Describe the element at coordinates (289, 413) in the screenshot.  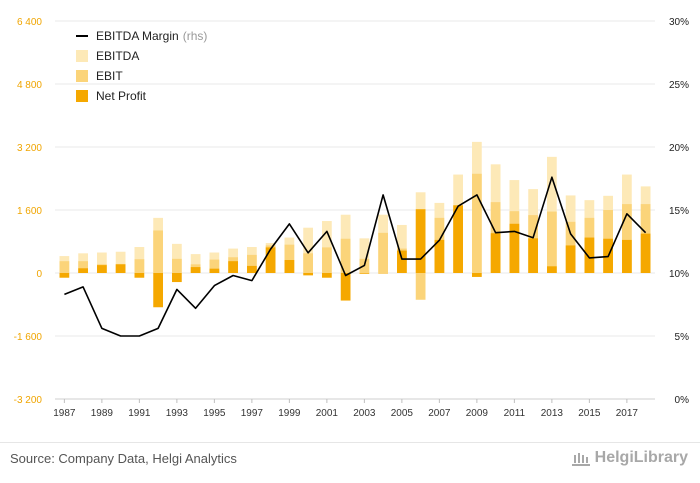
I see `x-tick-label: 1999` at that location.